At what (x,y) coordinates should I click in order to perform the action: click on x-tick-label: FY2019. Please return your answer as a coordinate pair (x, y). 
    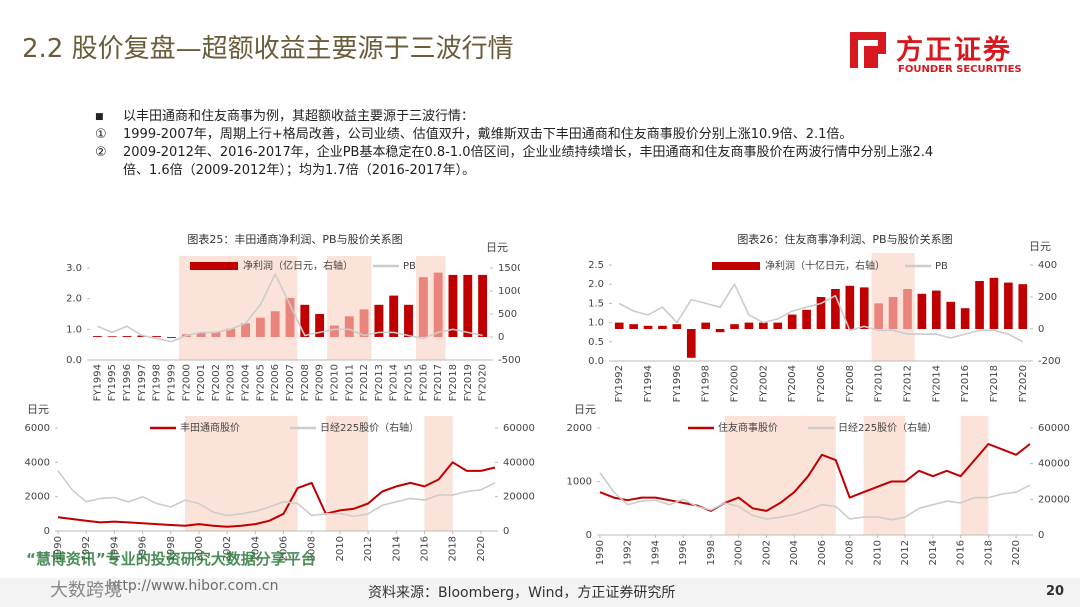
    Looking at the image, I should click on (468, 382).